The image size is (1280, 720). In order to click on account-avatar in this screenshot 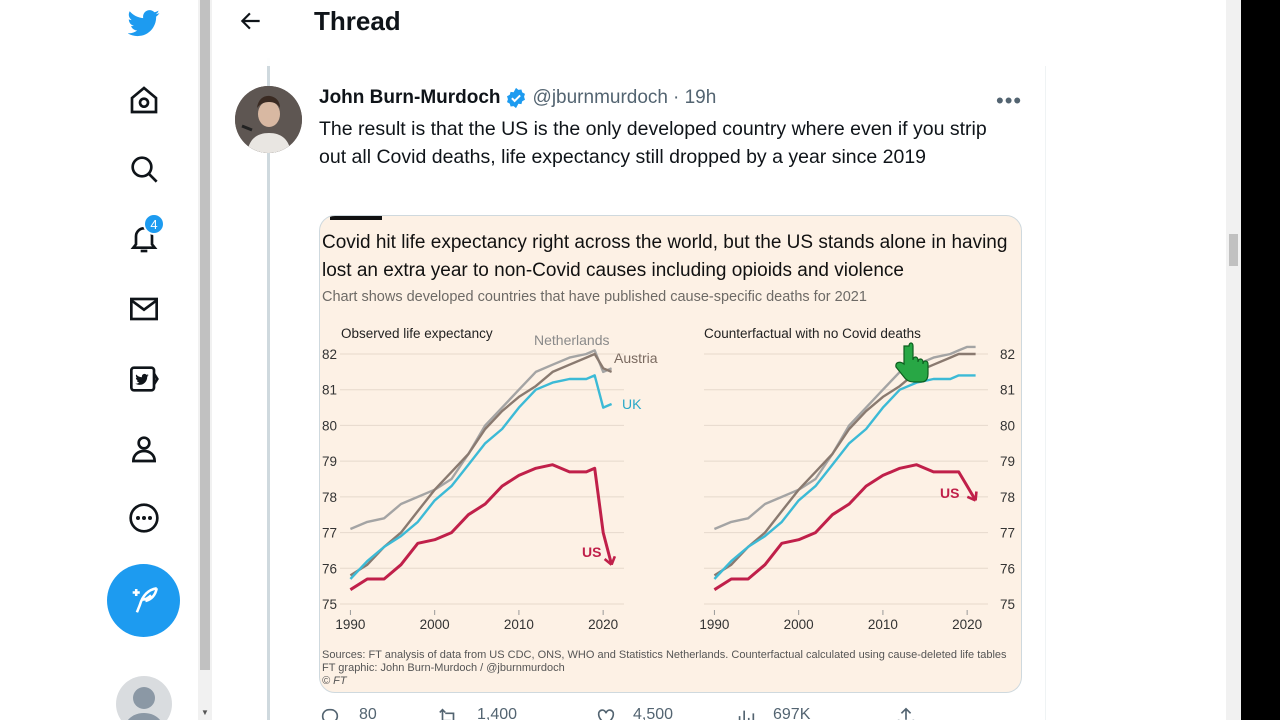, I will do `click(144, 698)`.